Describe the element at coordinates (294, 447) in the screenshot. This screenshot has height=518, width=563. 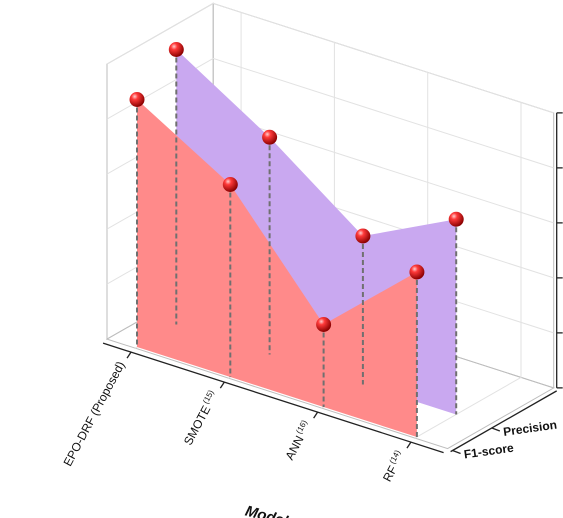
I see `category-name: ANN` at that location.